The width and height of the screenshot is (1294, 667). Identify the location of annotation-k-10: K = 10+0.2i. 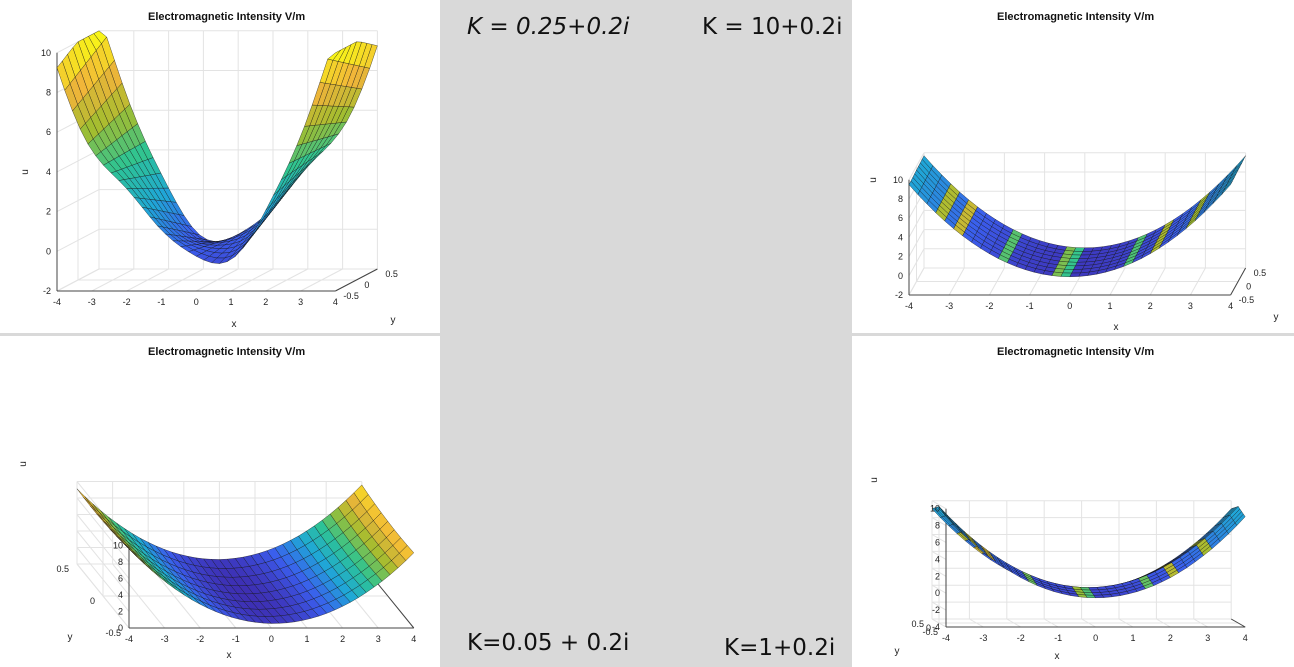
(772, 27).